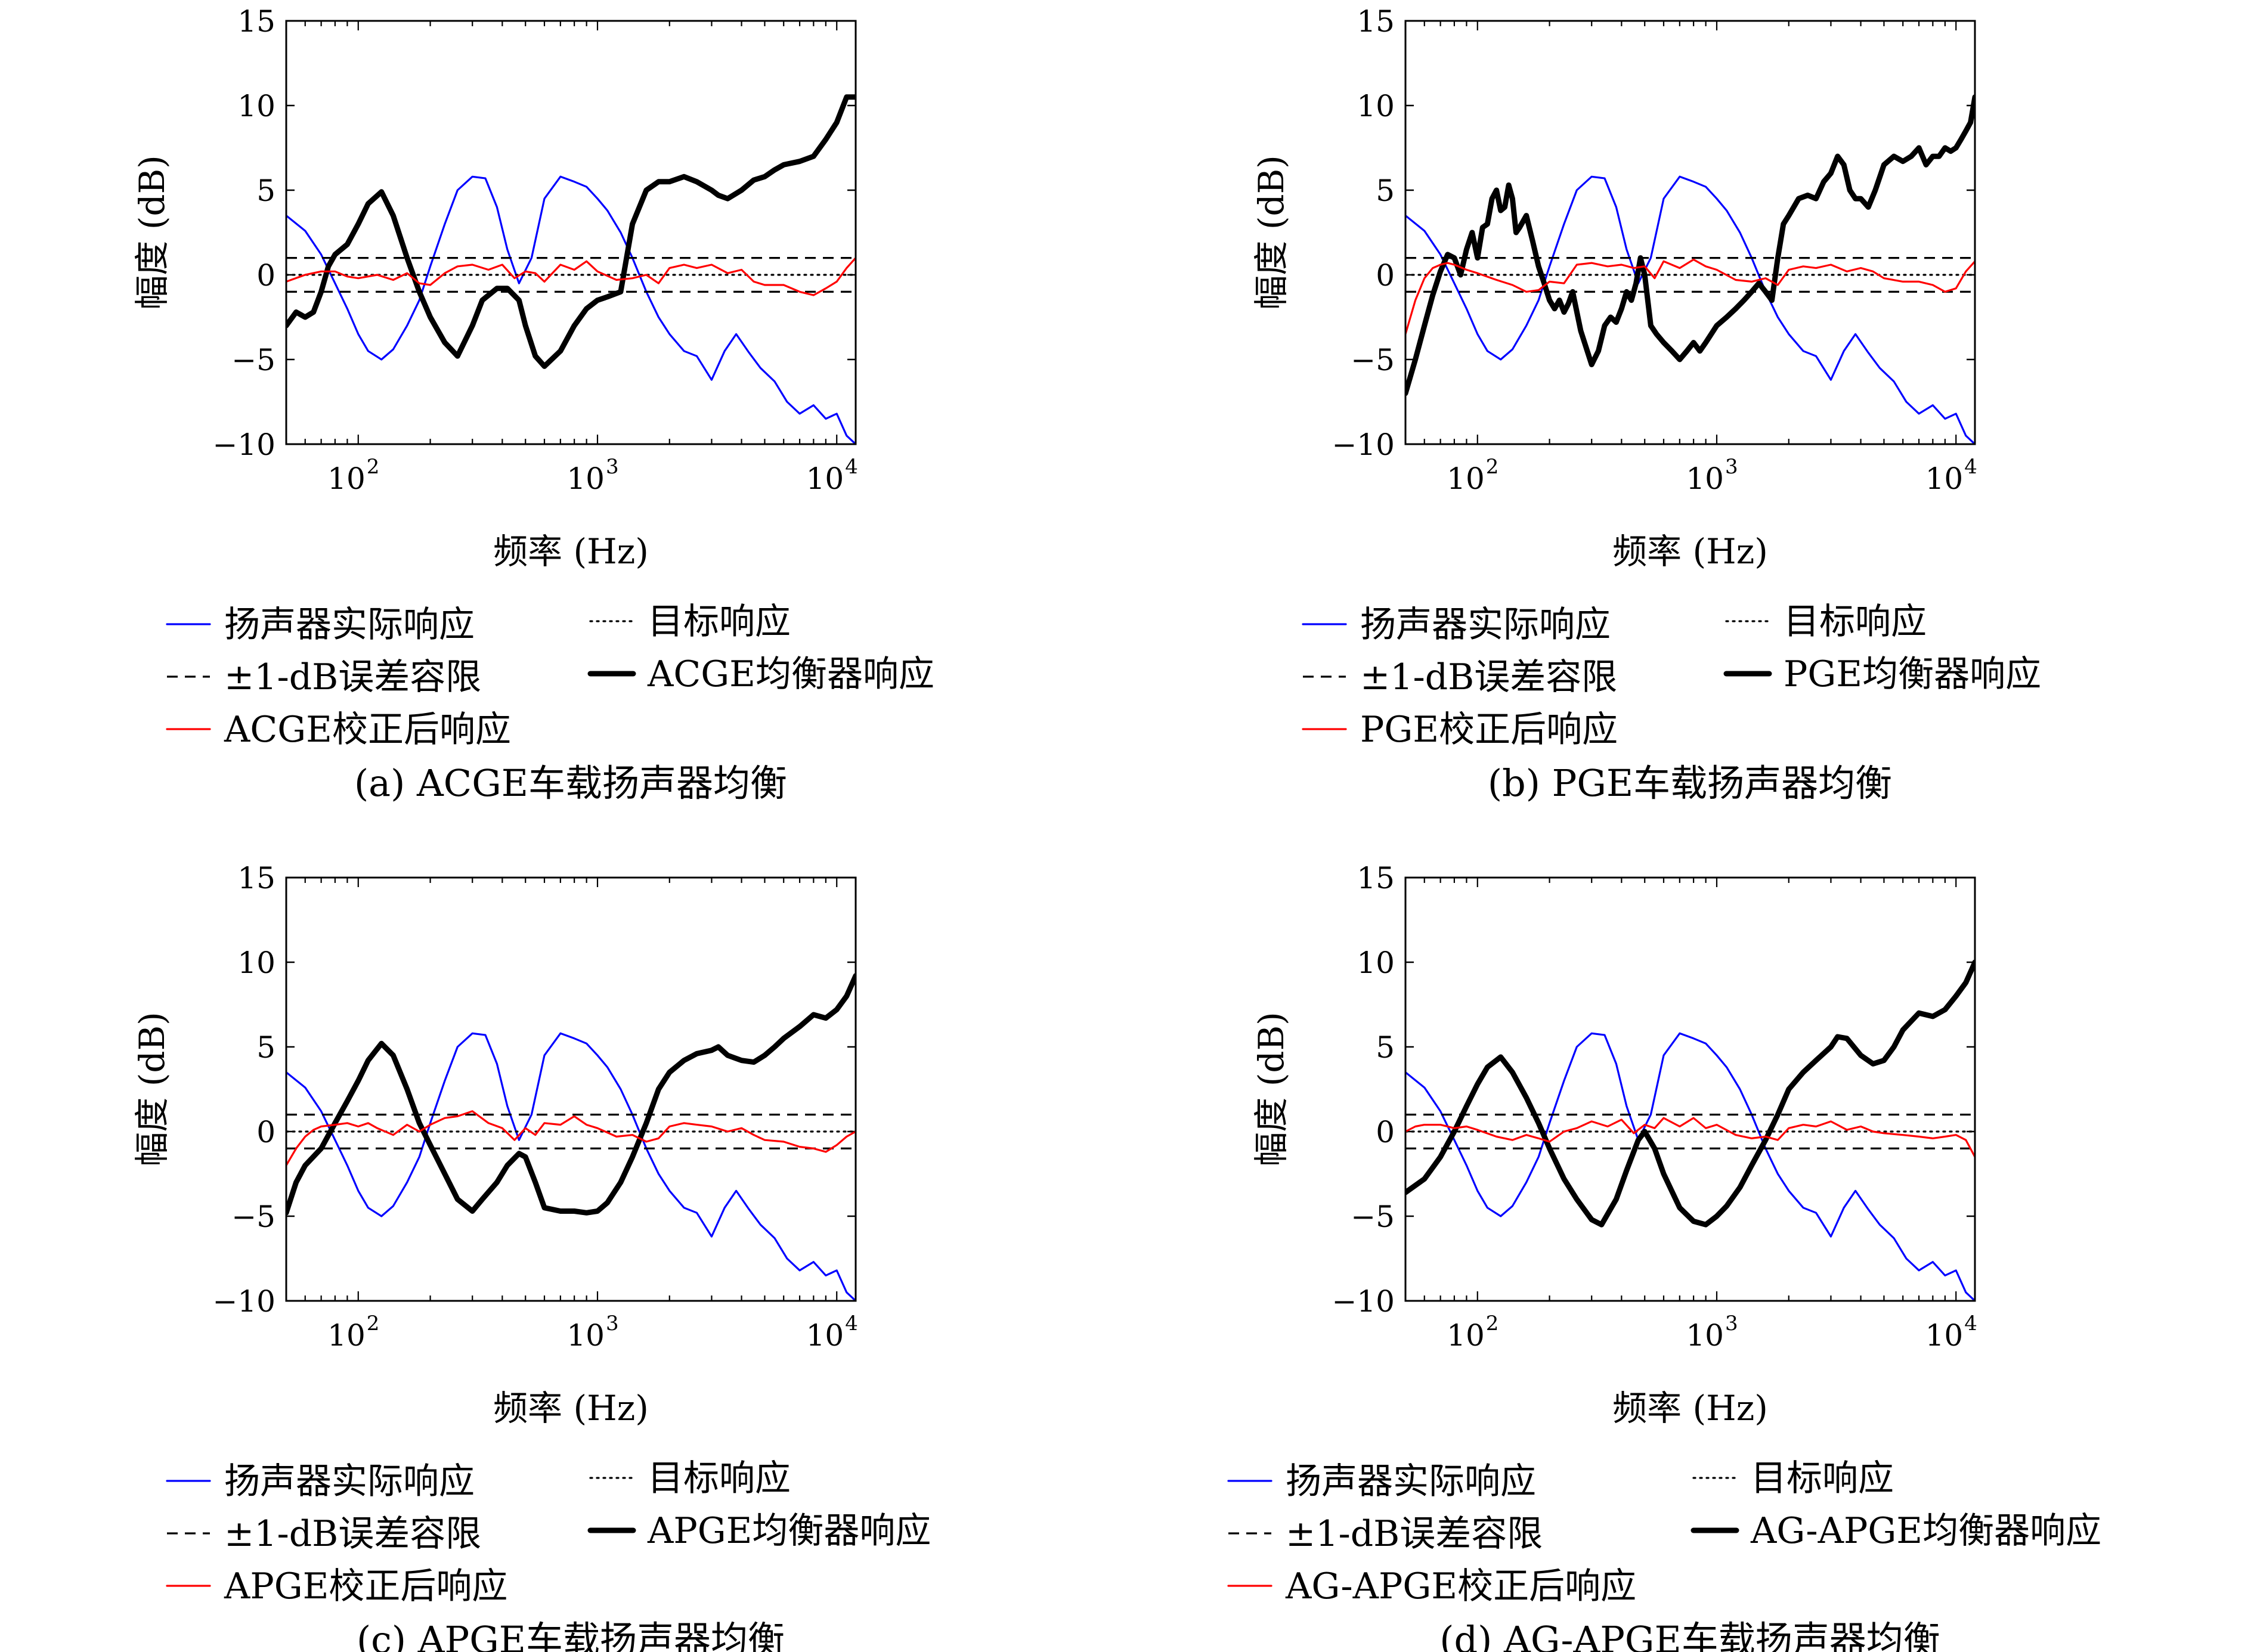  Describe the element at coordinates (1690, 783) in the screenshot. I see `panel-caption: (b) PGE车载扬声器均衡` at that location.